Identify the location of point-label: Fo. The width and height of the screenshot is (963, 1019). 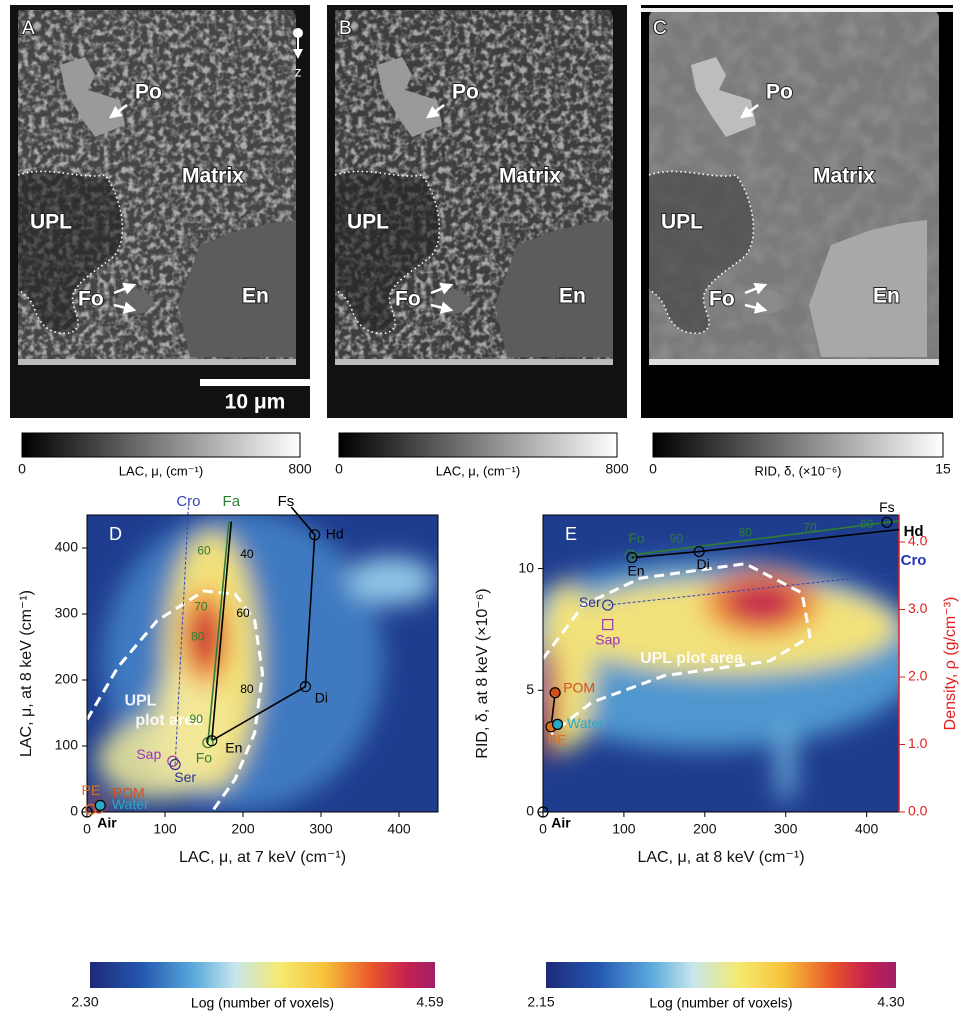
(204, 757).